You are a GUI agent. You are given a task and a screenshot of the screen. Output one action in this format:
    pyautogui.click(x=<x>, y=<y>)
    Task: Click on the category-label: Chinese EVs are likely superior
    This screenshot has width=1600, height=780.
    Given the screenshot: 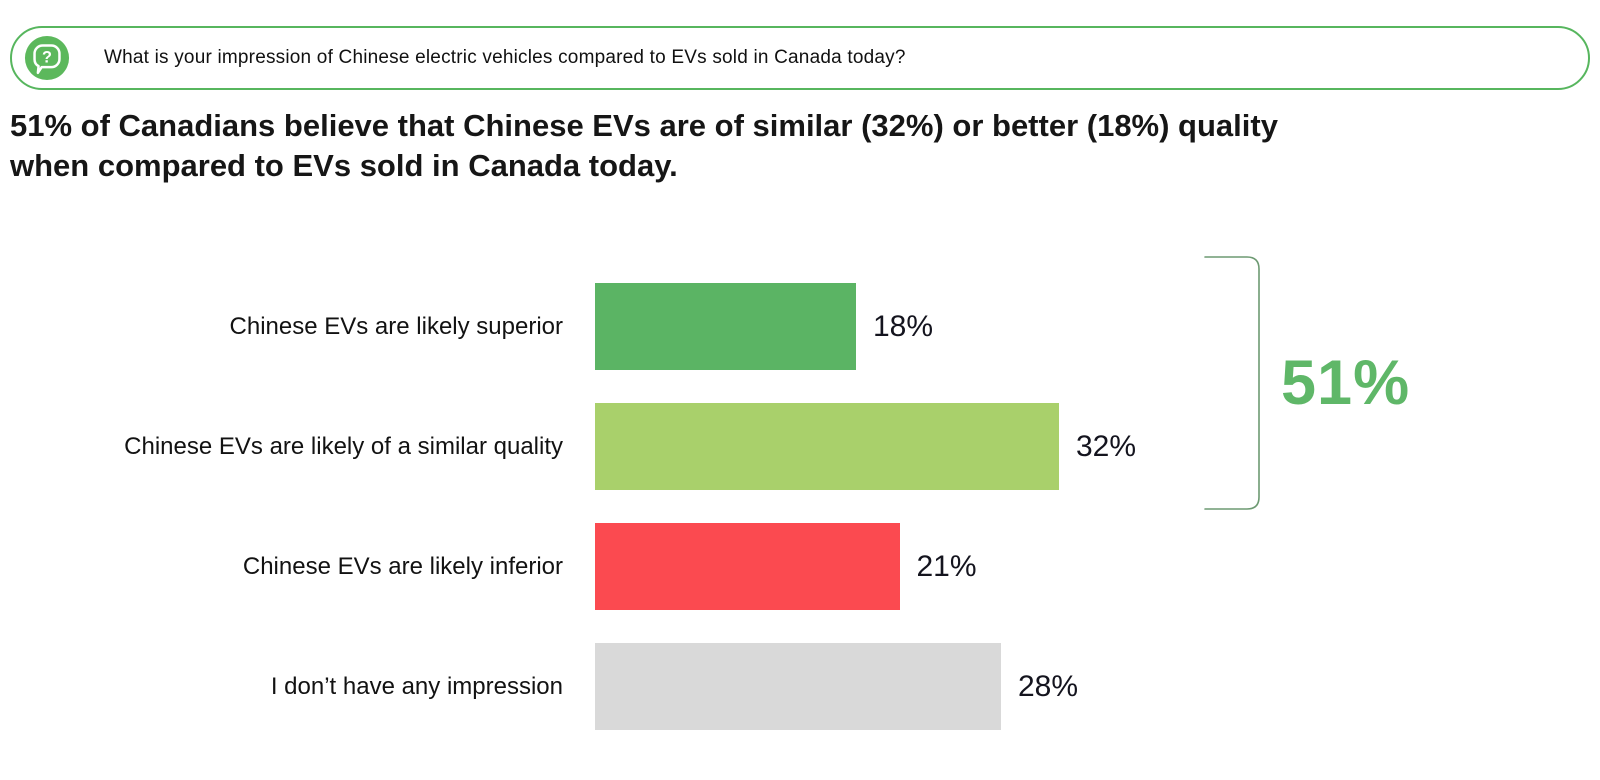 What is the action you would take?
    pyautogui.click(x=396, y=326)
    